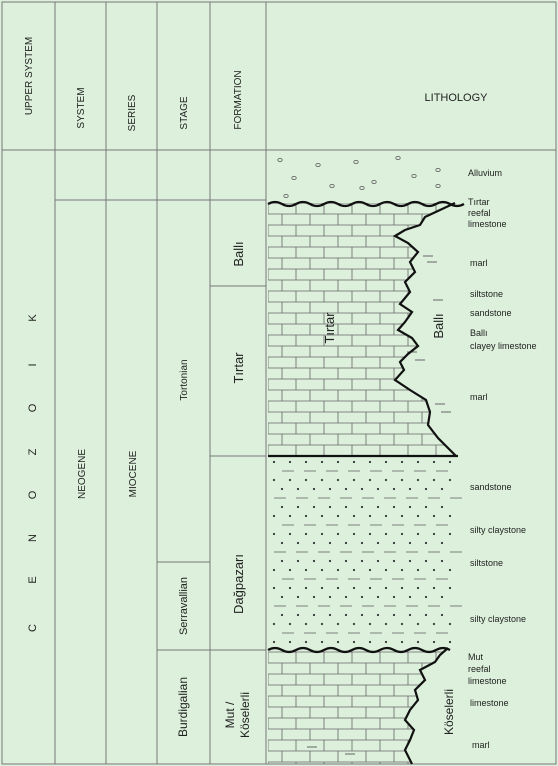 This screenshot has width=558, height=766. I want to click on stage-serravallian: Serravallian, so click(184, 606).